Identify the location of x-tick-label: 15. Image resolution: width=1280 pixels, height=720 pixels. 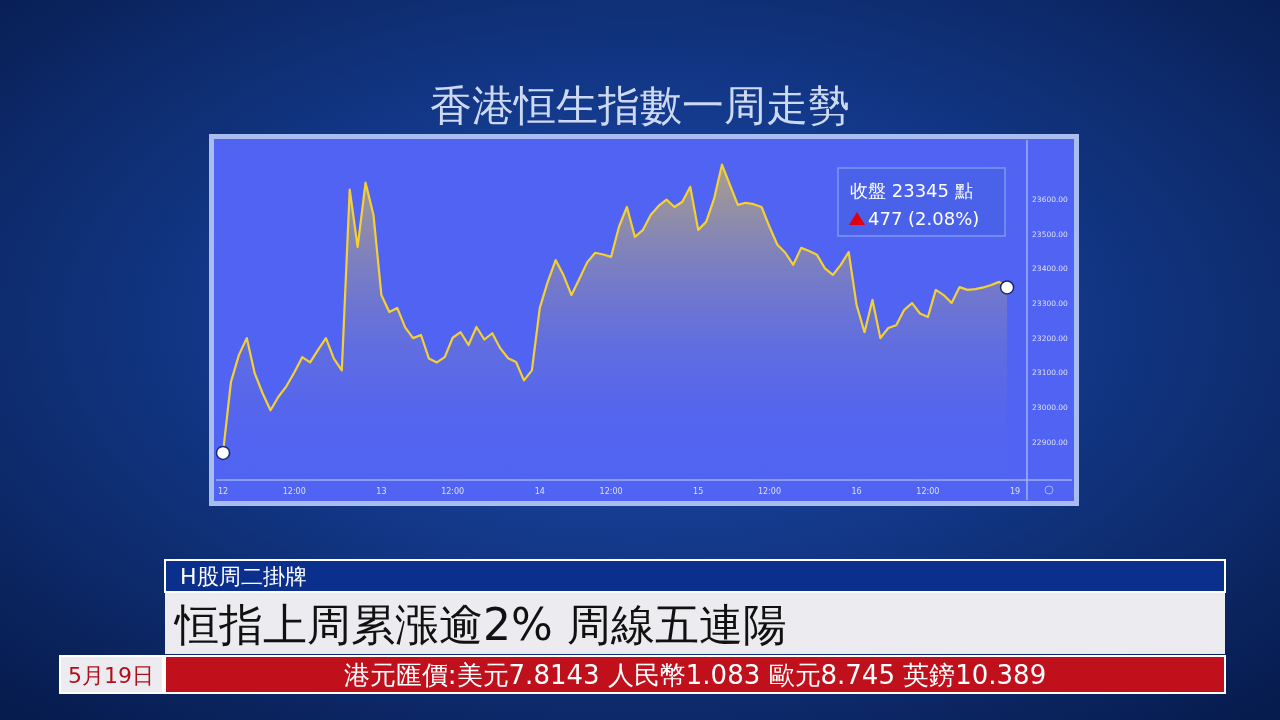
(698, 491).